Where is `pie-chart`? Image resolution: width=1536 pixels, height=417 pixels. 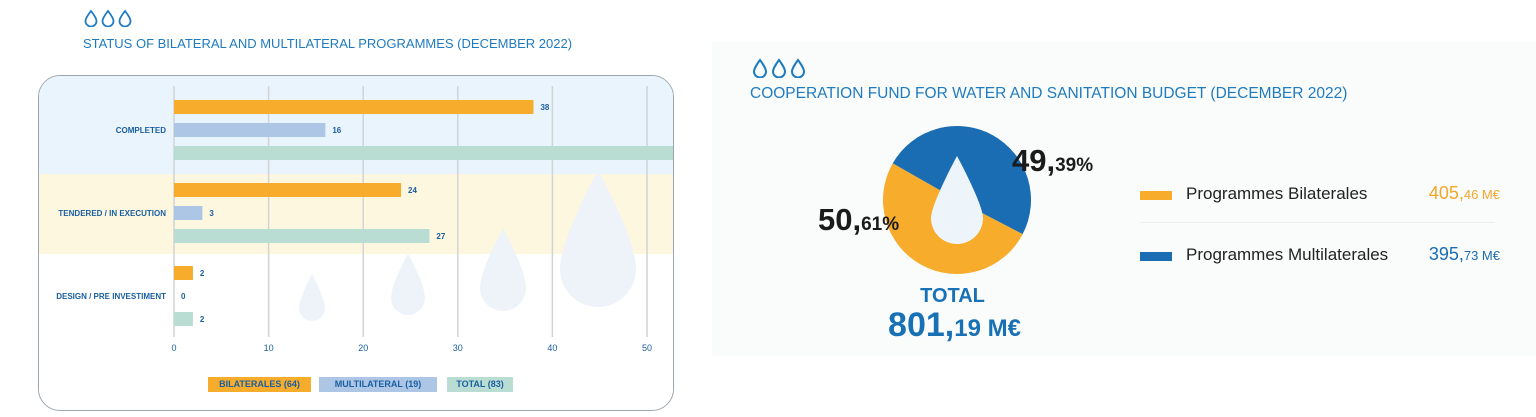
pie-chart is located at coordinates (957, 199).